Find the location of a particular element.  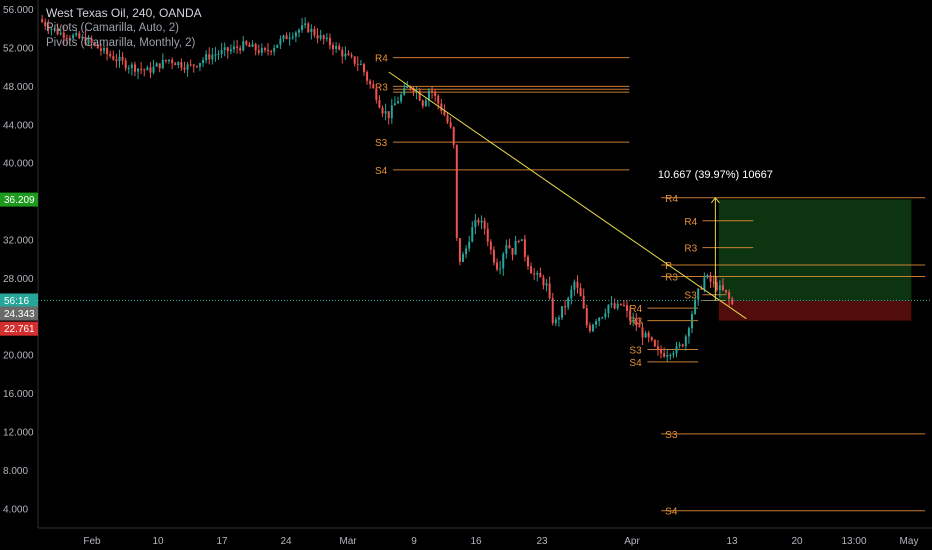

time-tick-label: 13:00 is located at coordinates (853, 541).